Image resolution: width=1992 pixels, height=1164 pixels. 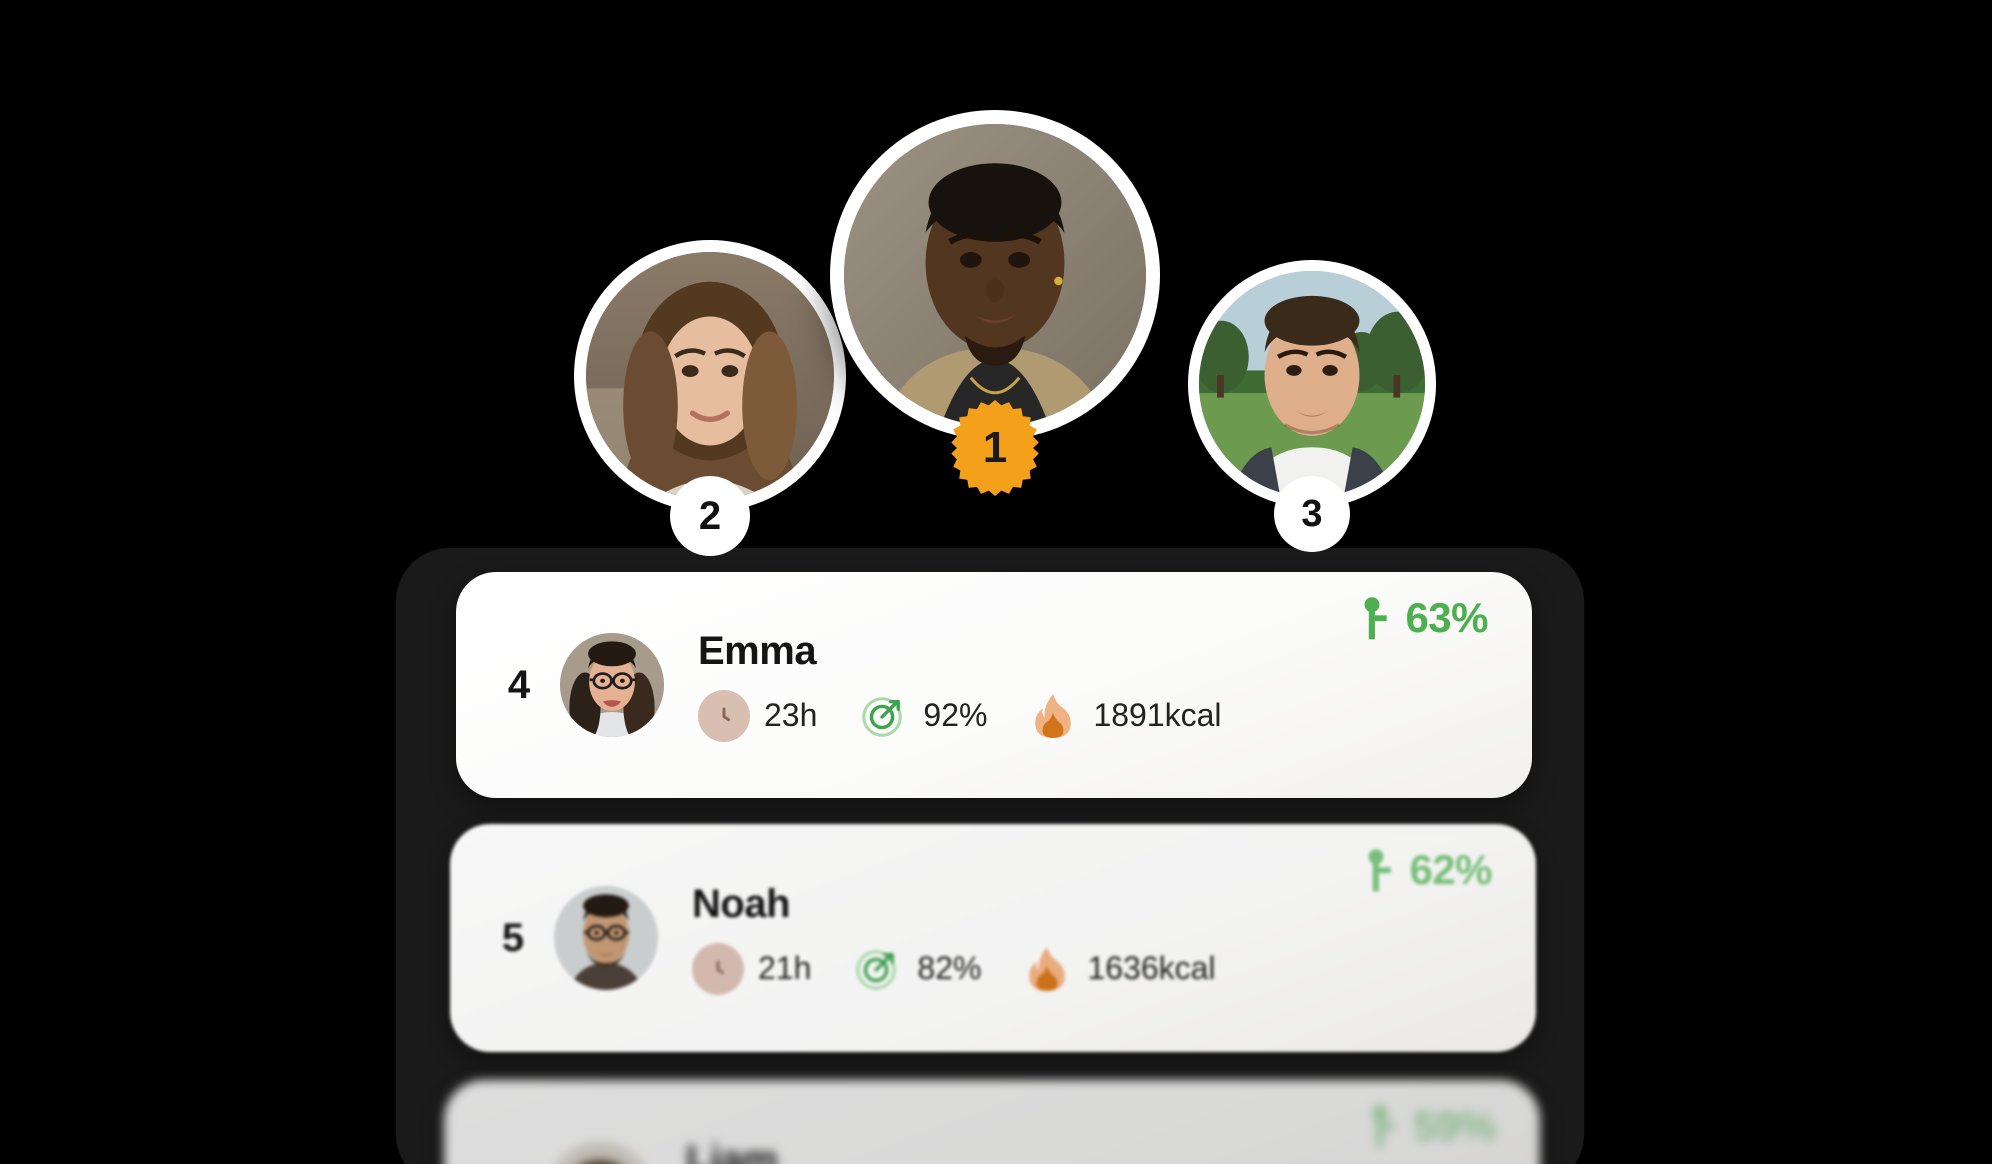 I want to click on leaderboard-row-4: 4, so click(x=994, y=685).